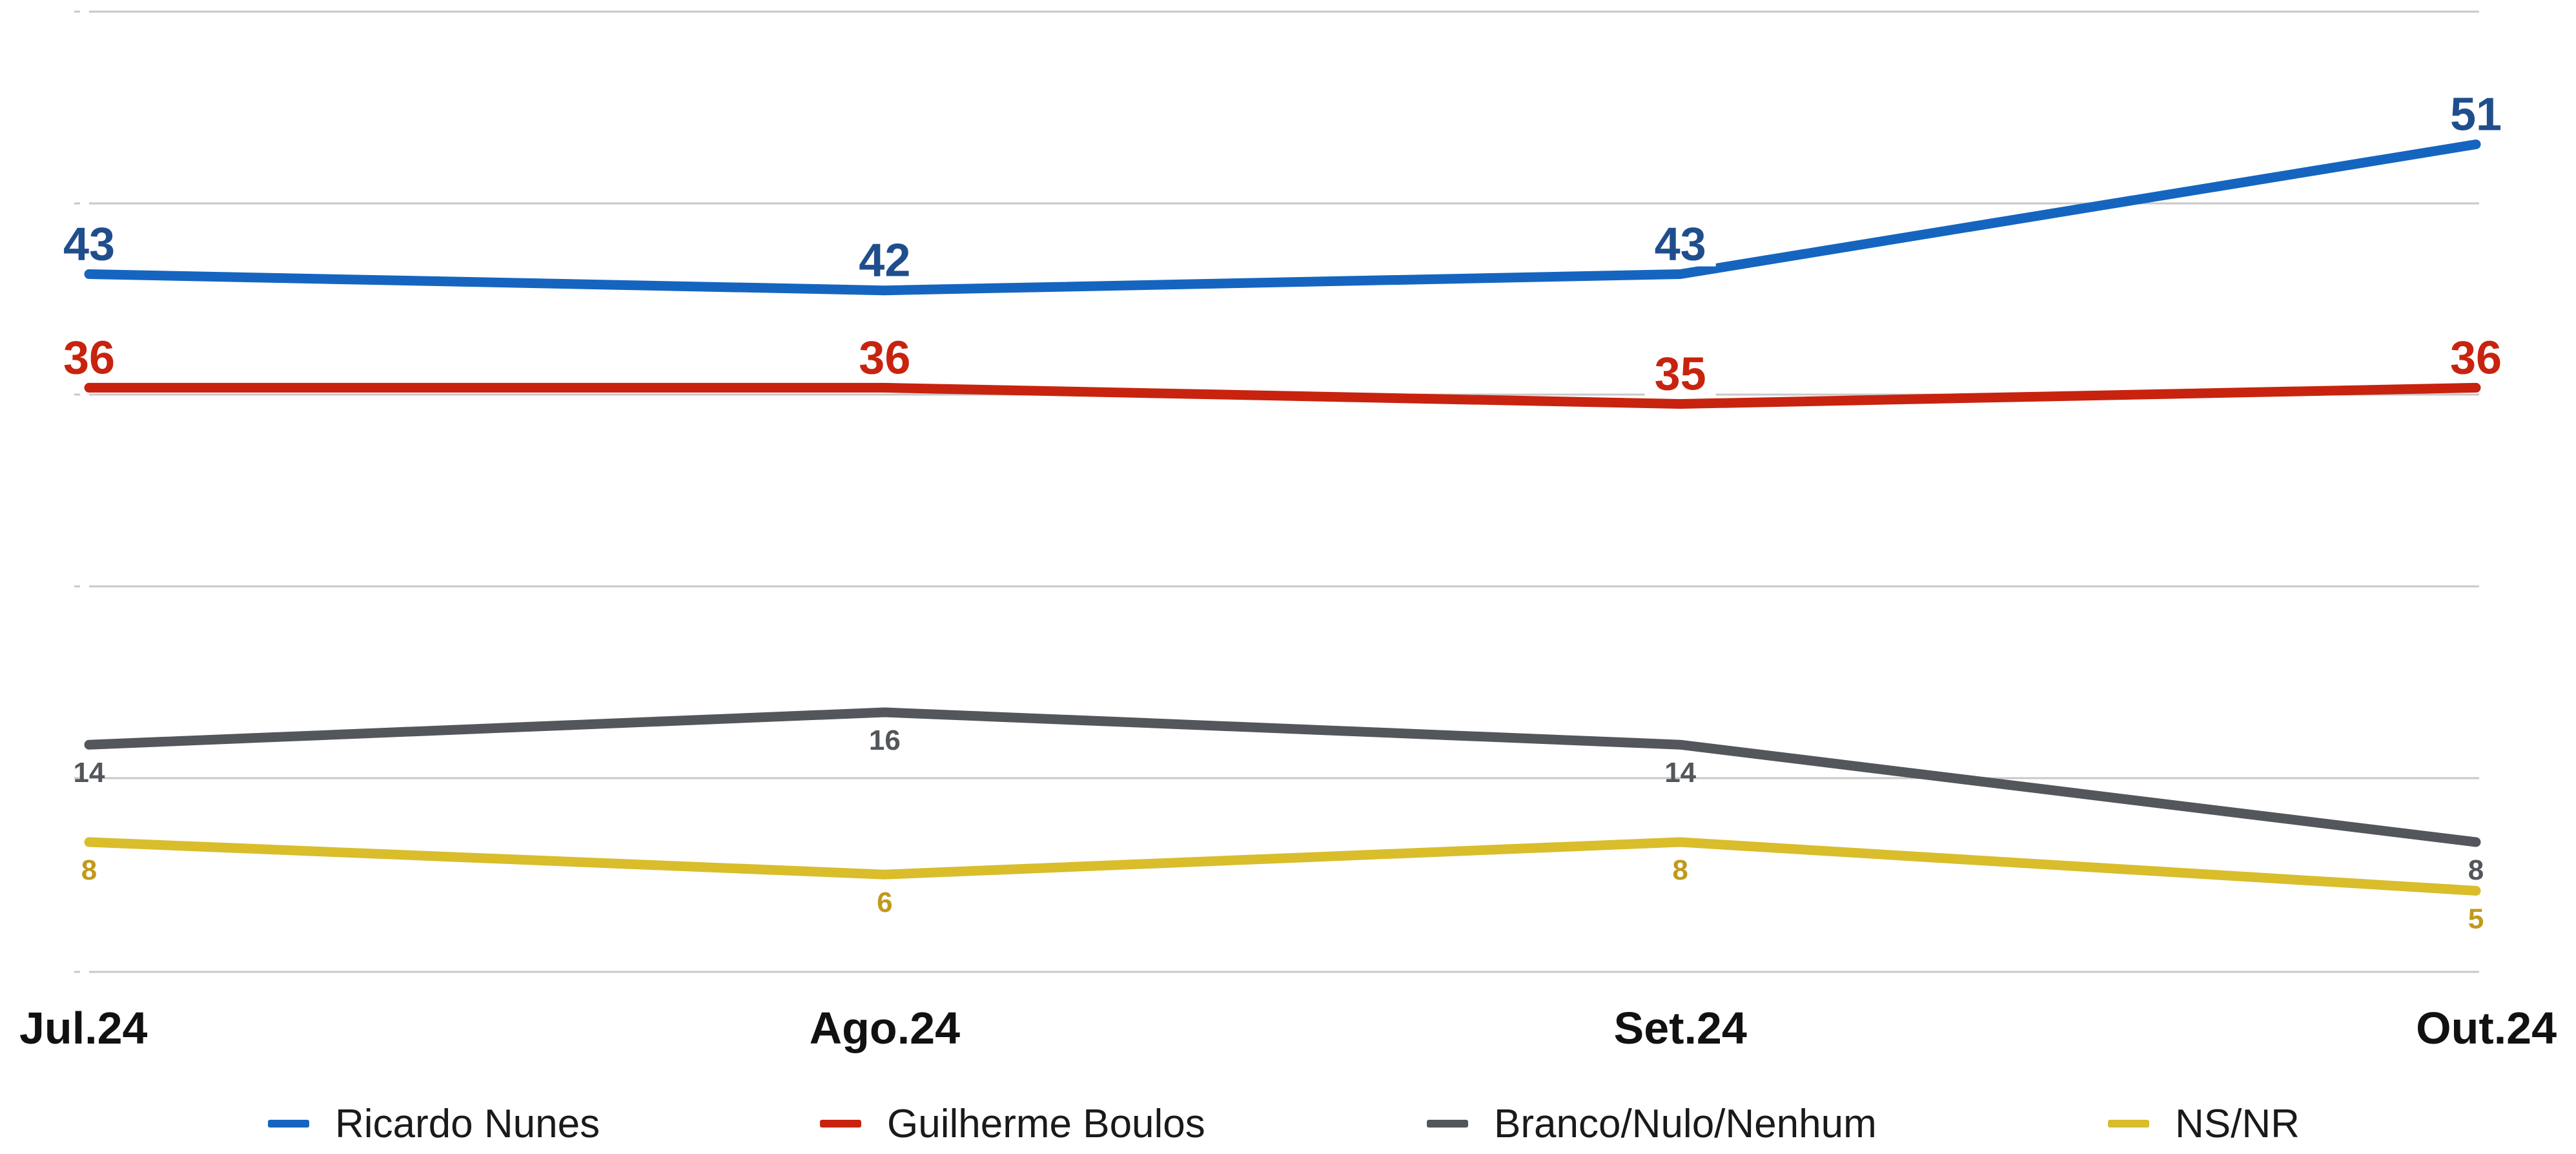 This screenshot has height=1154, width=2576. What do you see at coordinates (1686, 1123) in the screenshot?
I see `legend-label: Branco/Nulo/Nenhum` at bounding box center [1686, 1123].